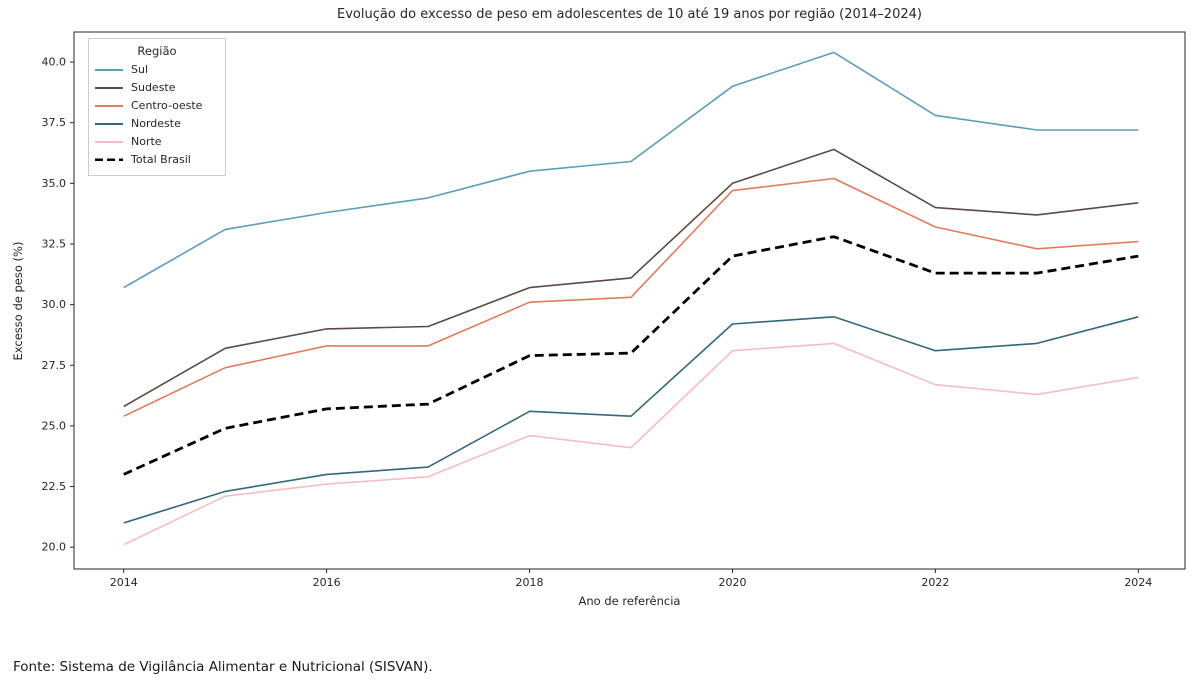 The height and width of the screenshot is (690, 1200). What do you see at coordinates (161, 159) in the screenshot?
I see `legend-label-total-brasil: Total Brasil` at bounding box center [161, 159].